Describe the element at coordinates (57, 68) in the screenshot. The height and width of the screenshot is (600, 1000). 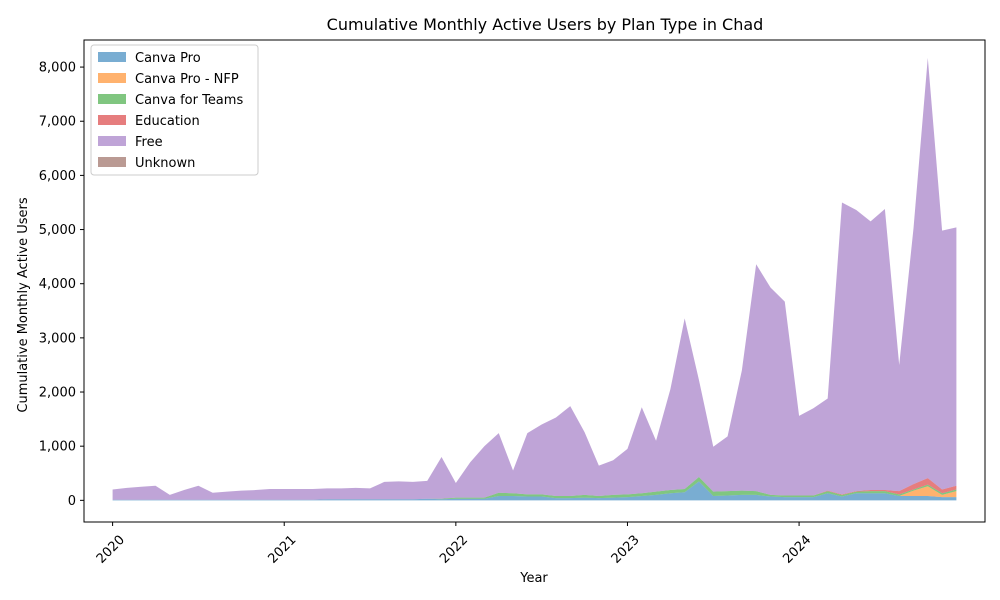
I see `y-tick-label: 8,000` at that location.